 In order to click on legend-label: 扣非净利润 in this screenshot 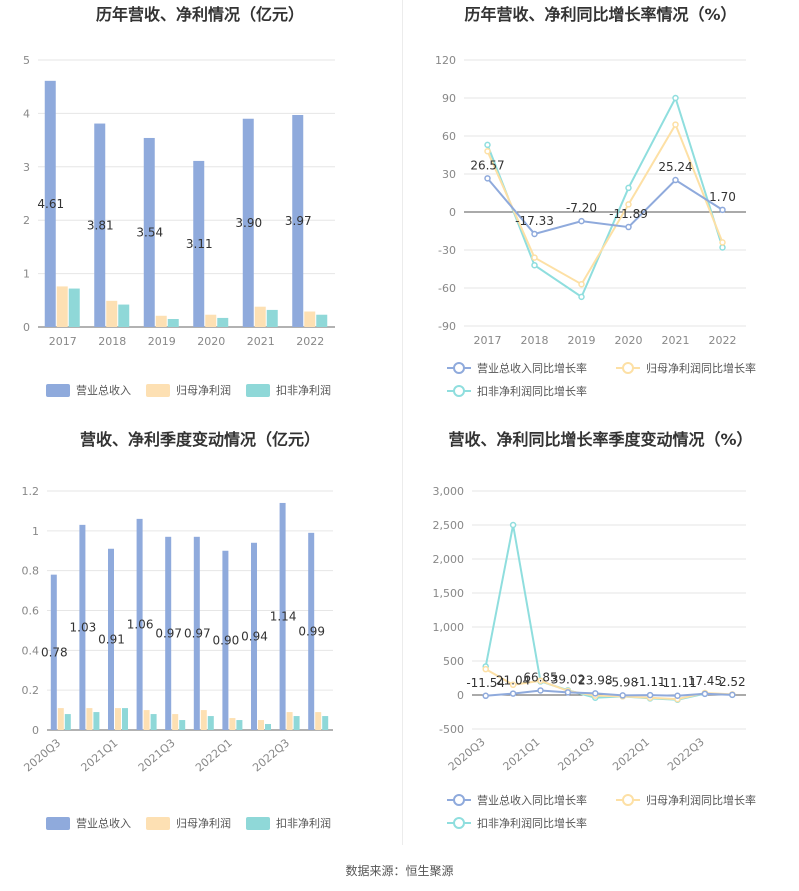, I will do `click(303, 823)`.